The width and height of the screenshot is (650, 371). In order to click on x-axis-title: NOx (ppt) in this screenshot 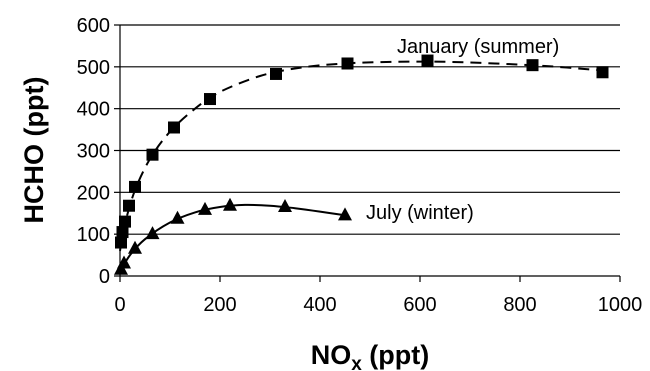, I will do `click(370, 355)`.